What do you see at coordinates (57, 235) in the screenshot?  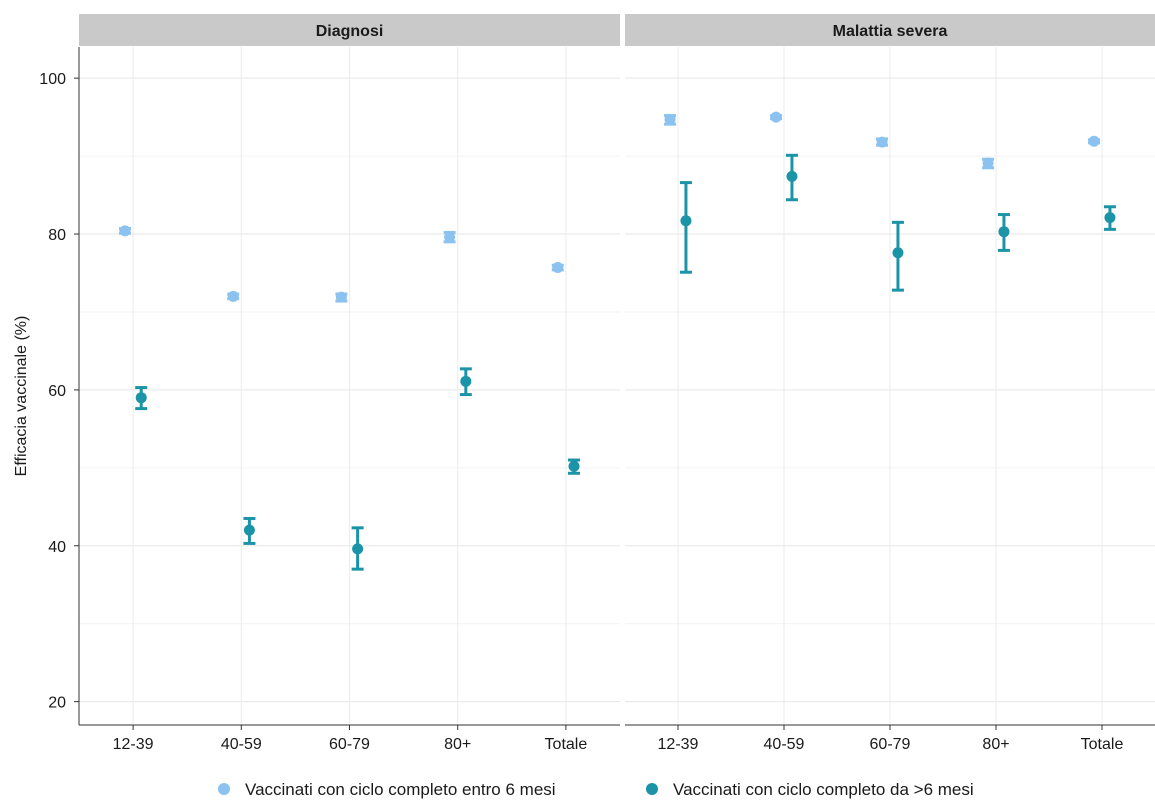 I see `y-tick-label: 80` at bounding box center [57, 235].